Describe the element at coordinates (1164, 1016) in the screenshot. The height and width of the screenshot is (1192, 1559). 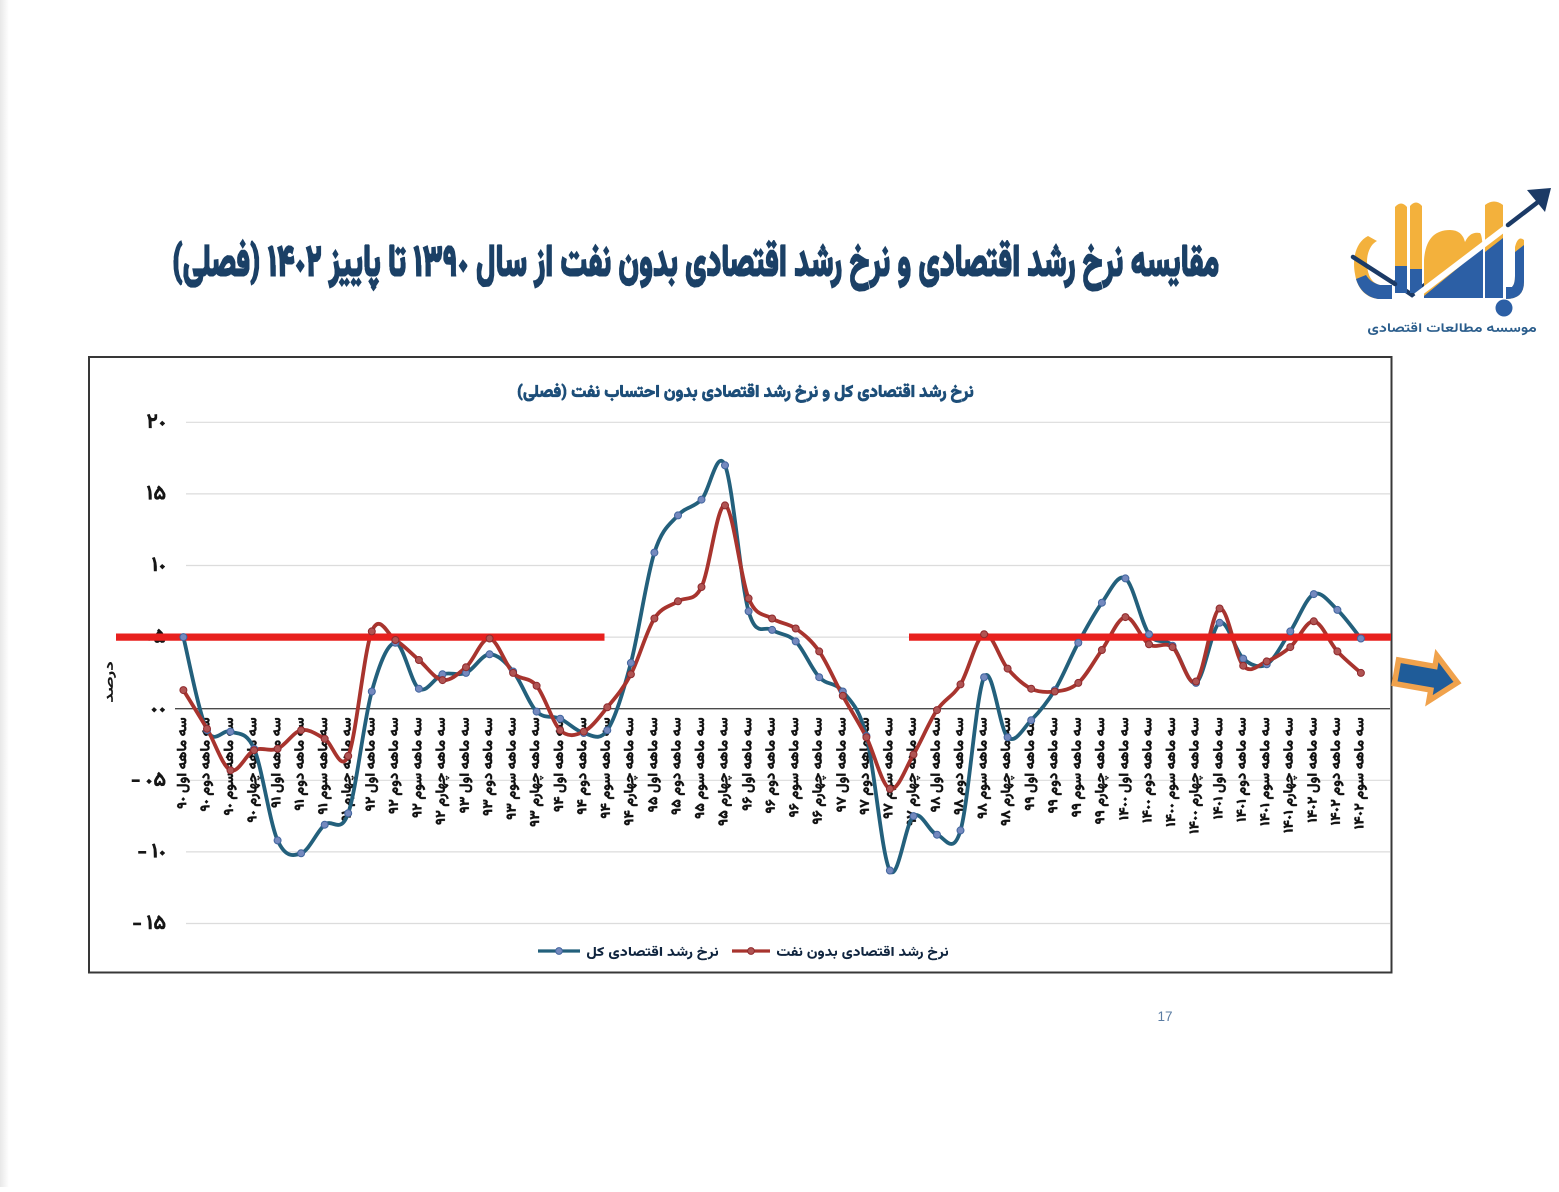
I see `svg-text: 17` at that location.